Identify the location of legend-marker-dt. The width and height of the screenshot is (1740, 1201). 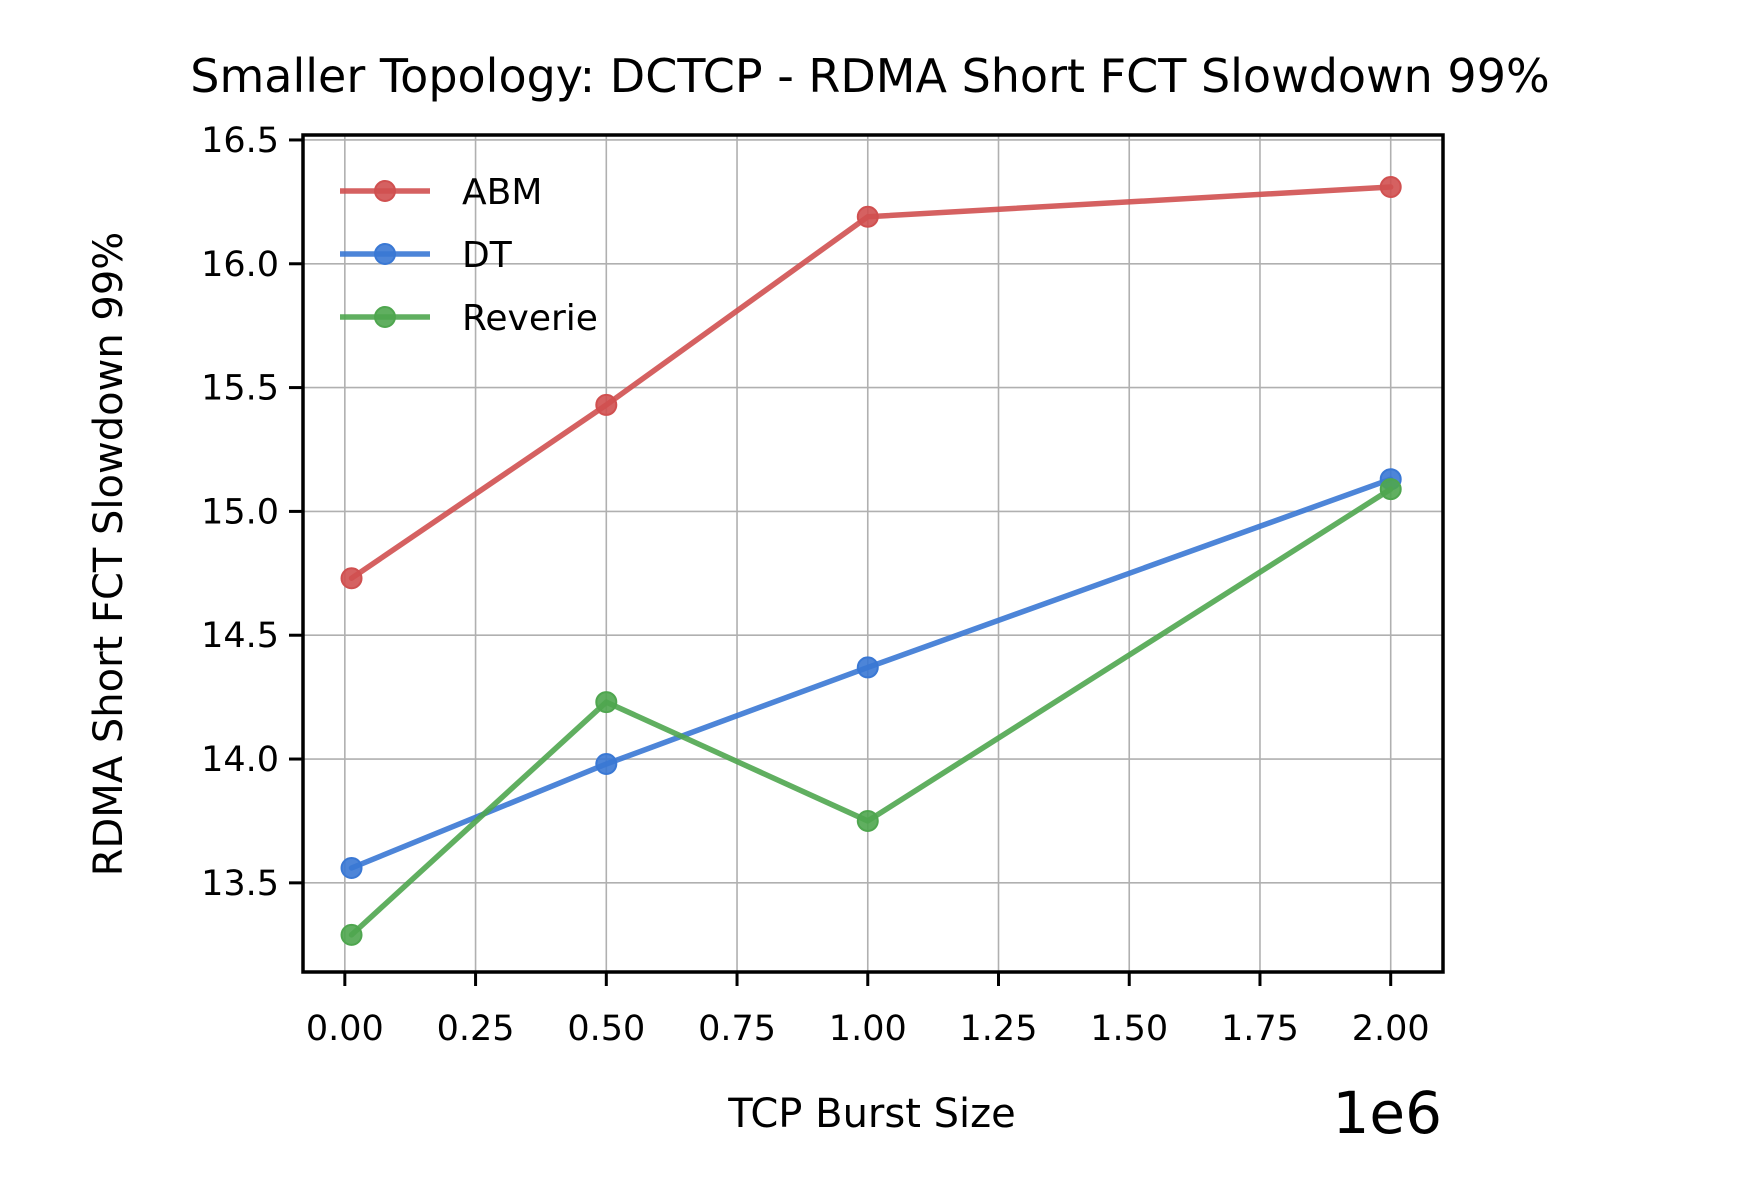
(385, 254).